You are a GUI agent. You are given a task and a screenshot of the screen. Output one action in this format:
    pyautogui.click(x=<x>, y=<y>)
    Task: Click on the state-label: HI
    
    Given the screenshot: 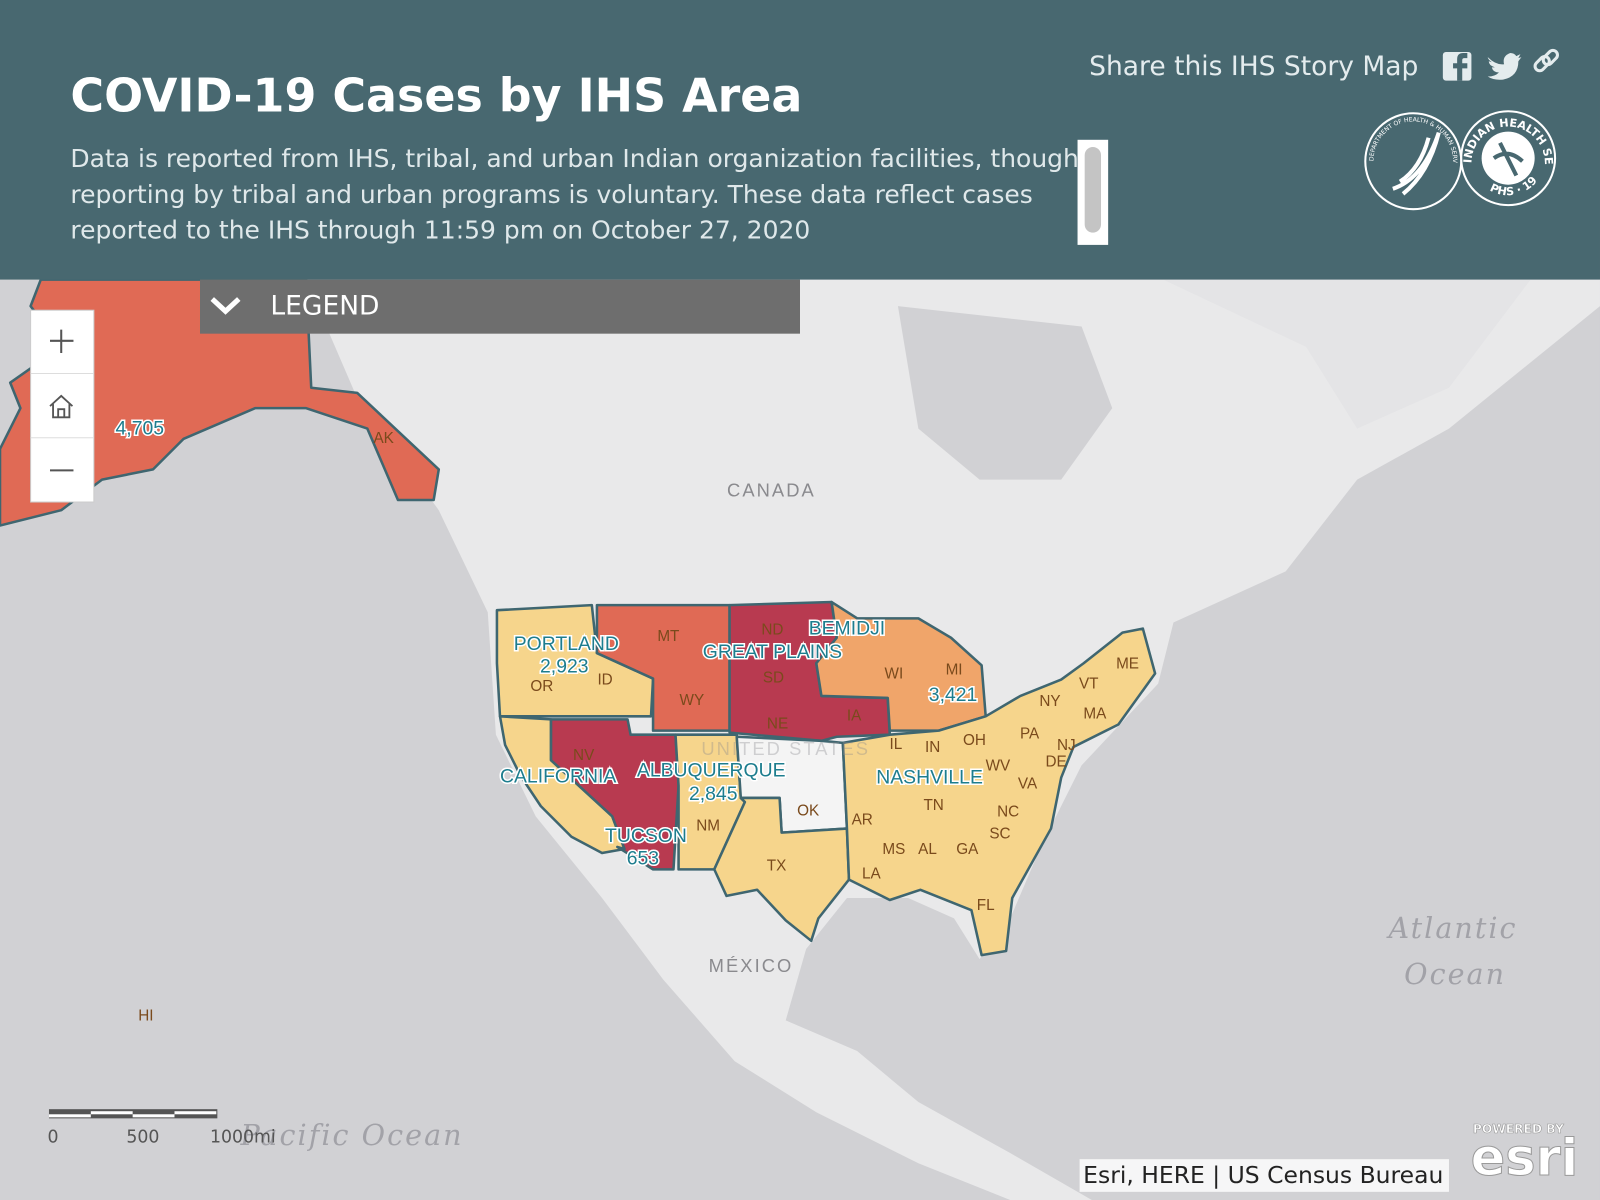 What is the action you would take?
    pyautogui.click(x=145, y=1015)
    